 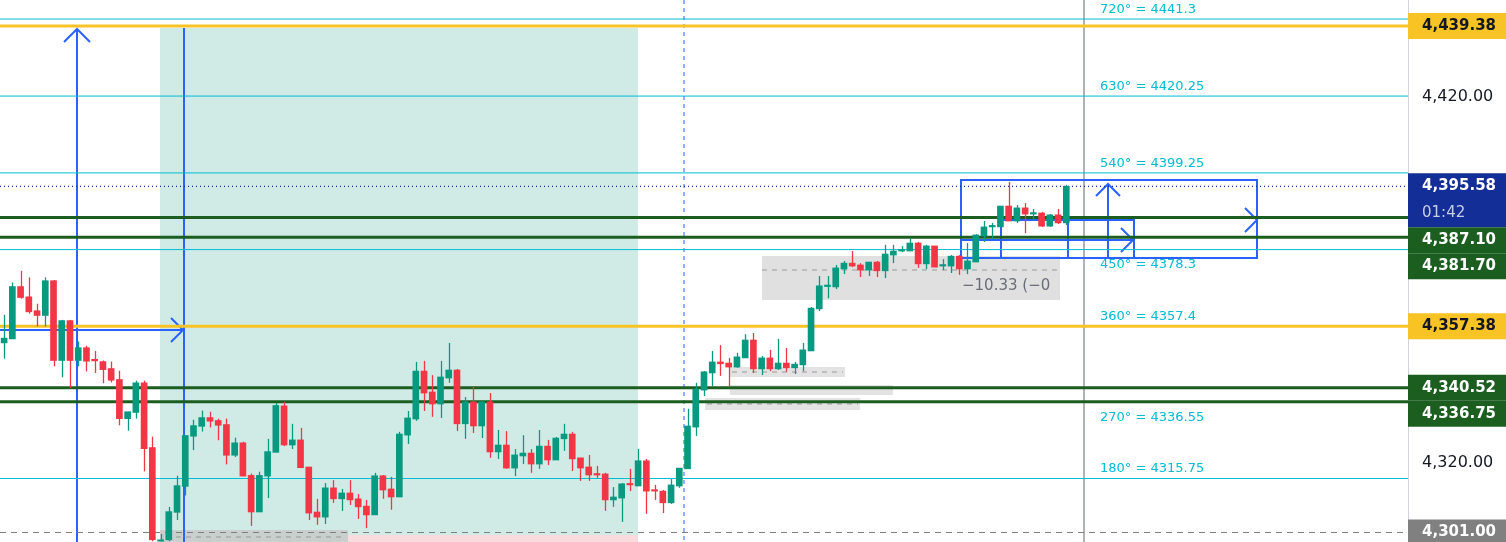 I want to click on annotation: 270° = 4336.55, so click(x=1152, y=417).